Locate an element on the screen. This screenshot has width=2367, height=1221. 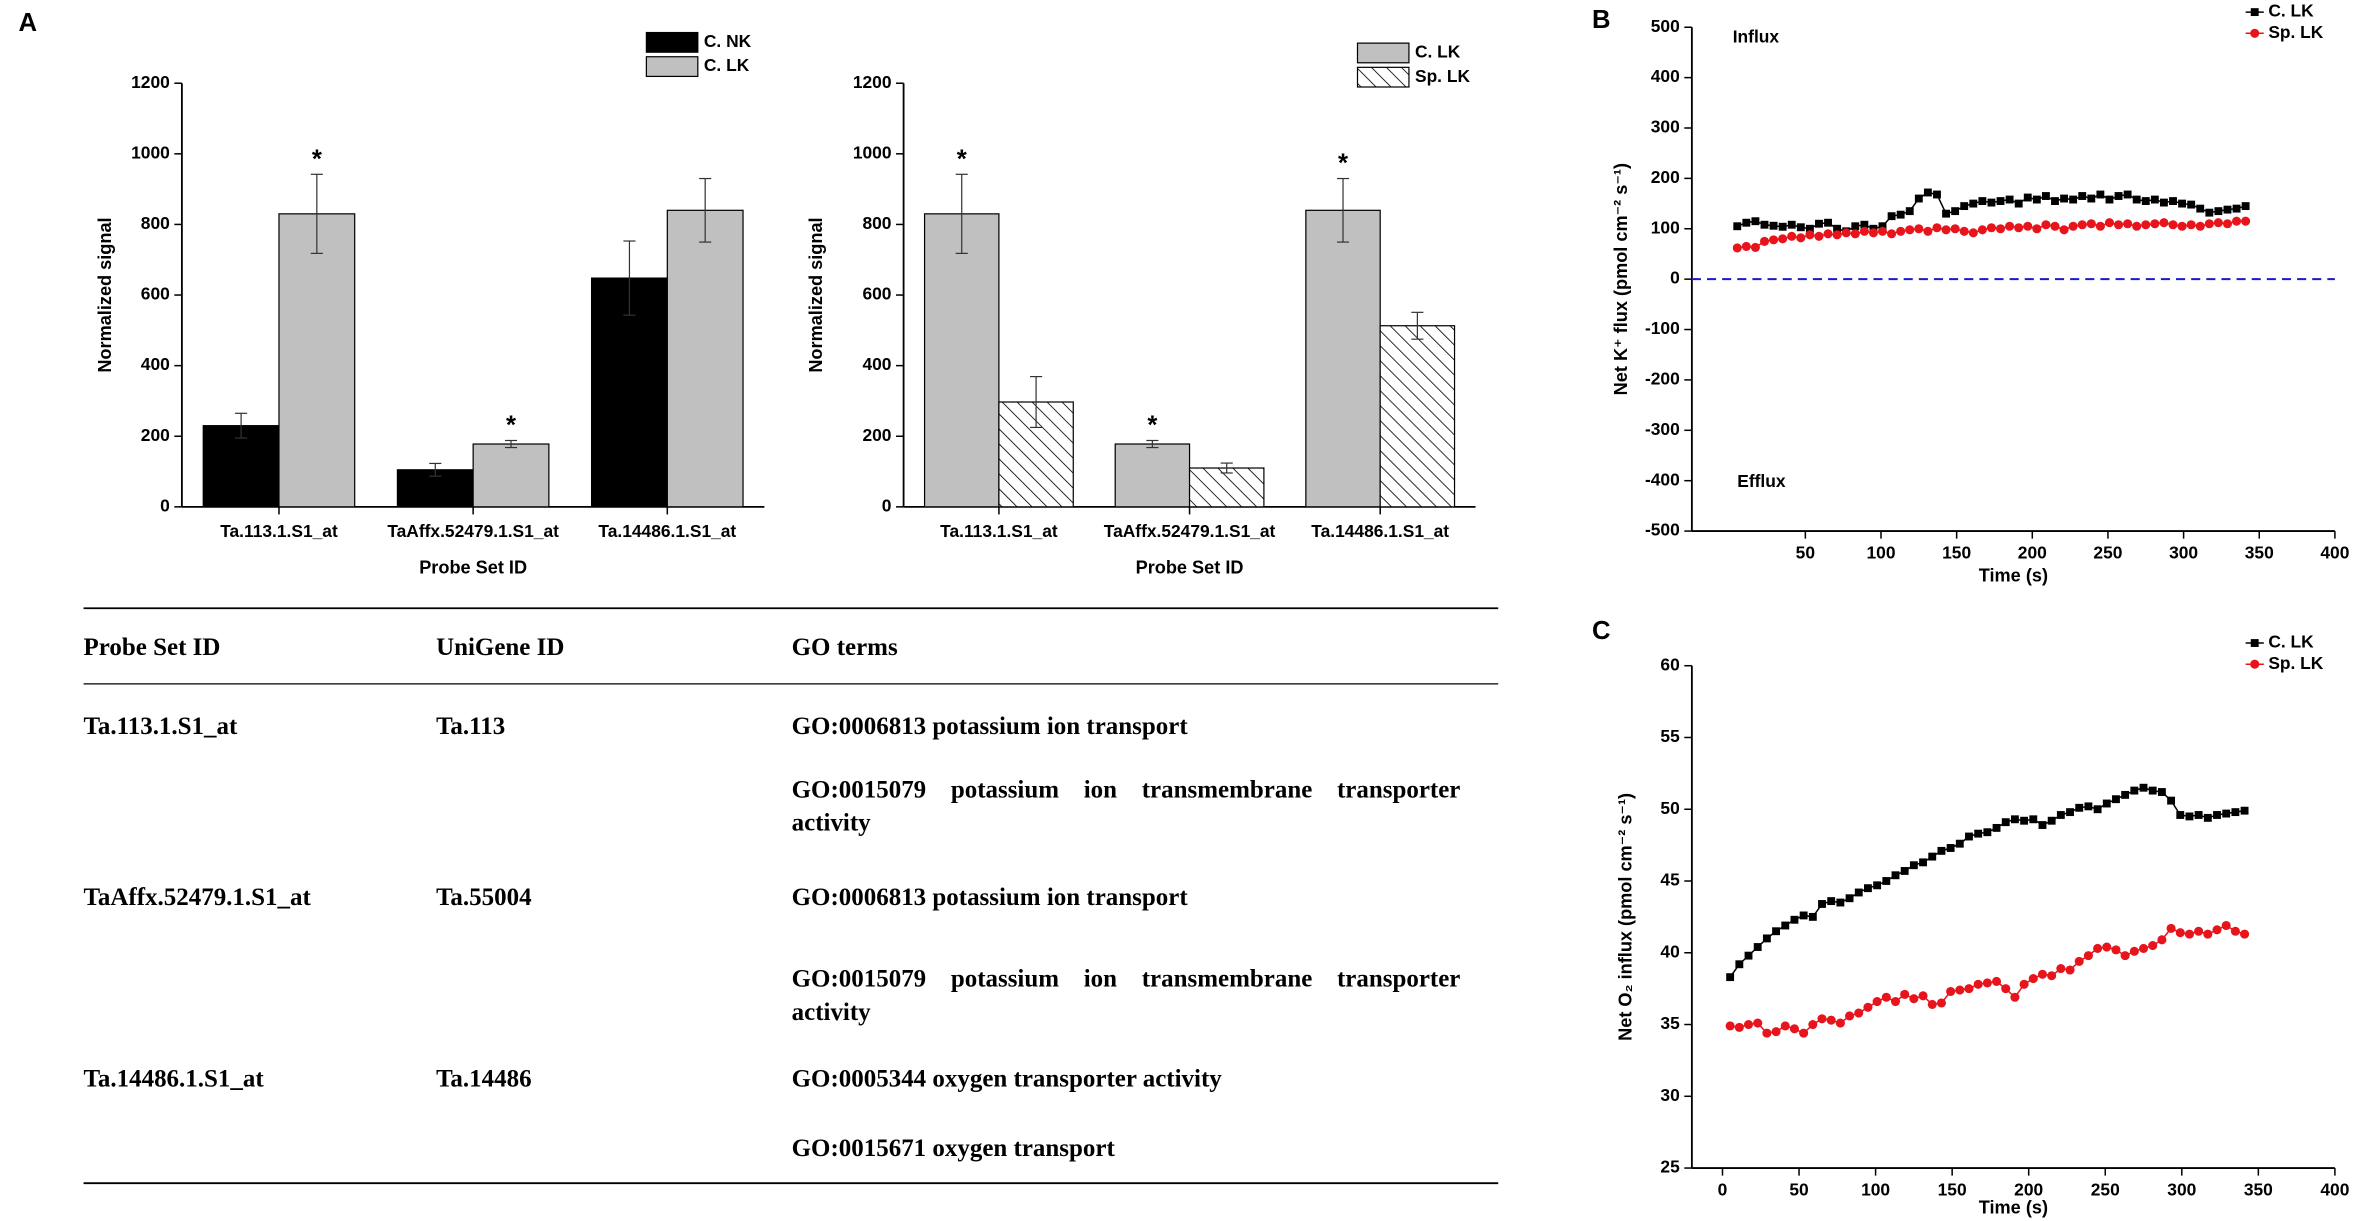
y-tick-label: 400 is located at coordinates (155, 364).